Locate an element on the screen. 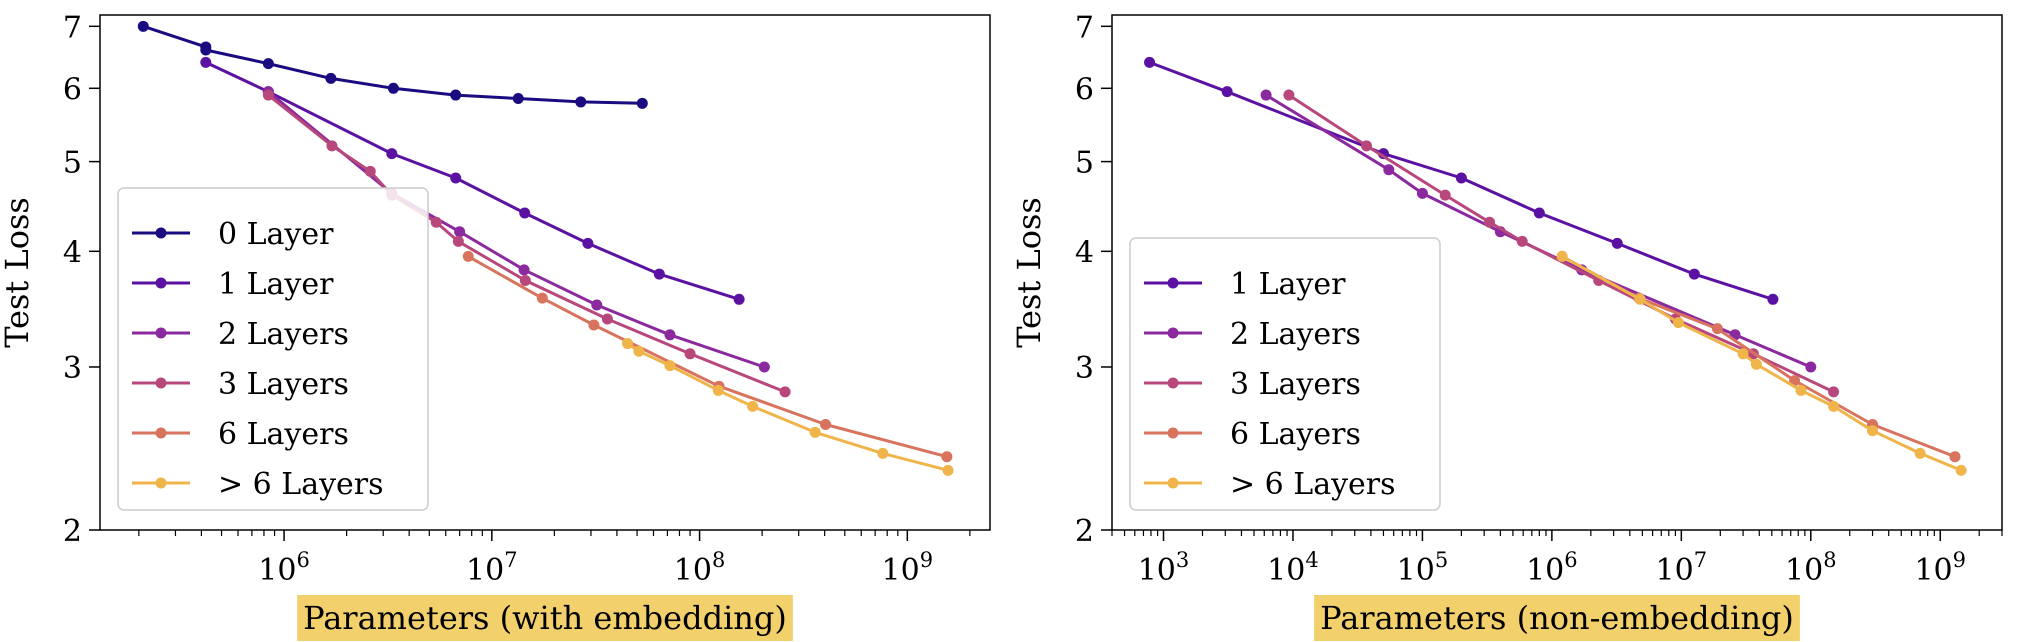 The image size is (2022, 642). x-tick-label-exponent: 8 is located at coordinates (1829, 560).